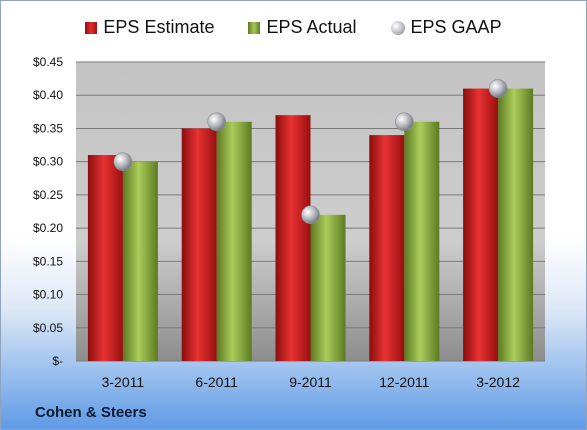 Image resolution: width=587 pixels, height=430 pixels. I want to click on x-tick-label: 6-2011, so click(216, 382).